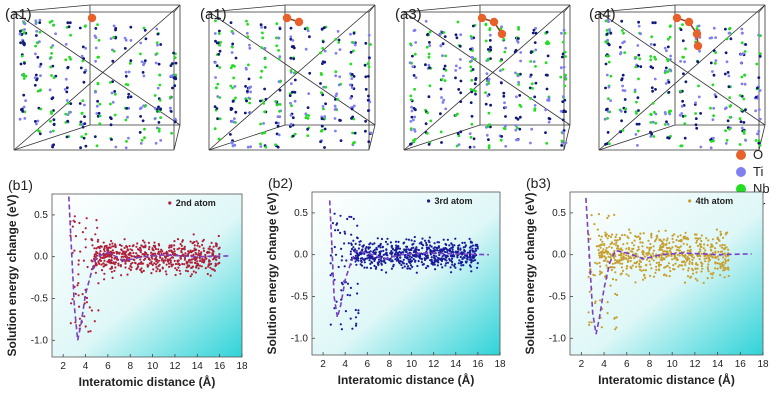 Image resolution: width=781 pixels, height=411 pixels. Describe the element at coordinates (92, 18) in the screenshot. I see `oxygen-chain` at that location.